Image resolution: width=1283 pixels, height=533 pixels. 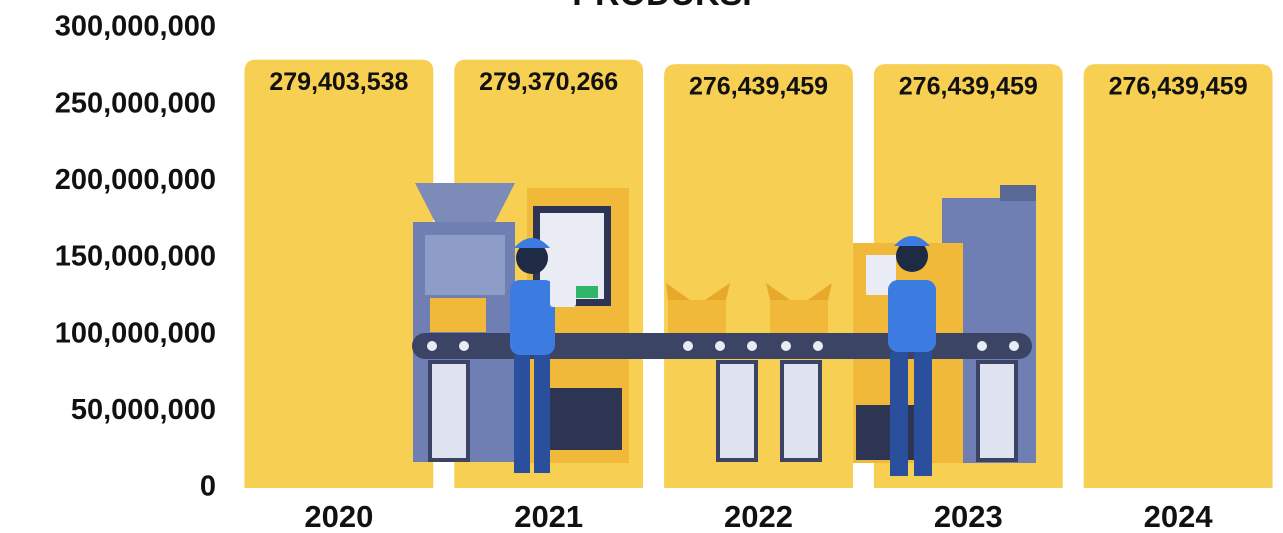 I want to click on x-tick-label: 2023, so click(x=968, y=516).